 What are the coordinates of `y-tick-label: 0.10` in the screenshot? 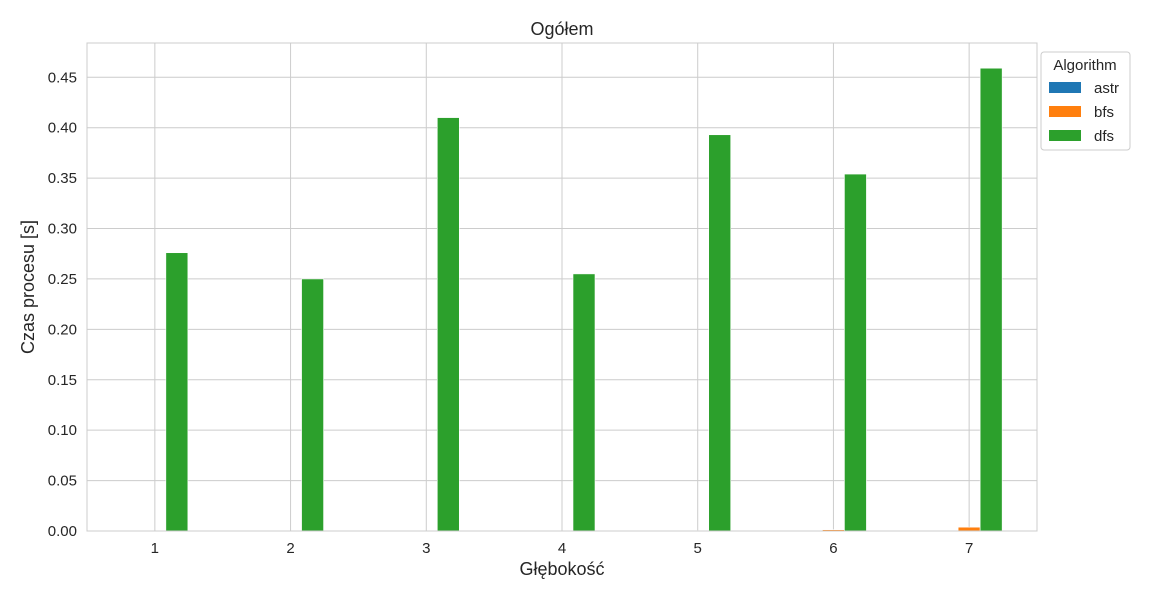 It's located at (62, 430).